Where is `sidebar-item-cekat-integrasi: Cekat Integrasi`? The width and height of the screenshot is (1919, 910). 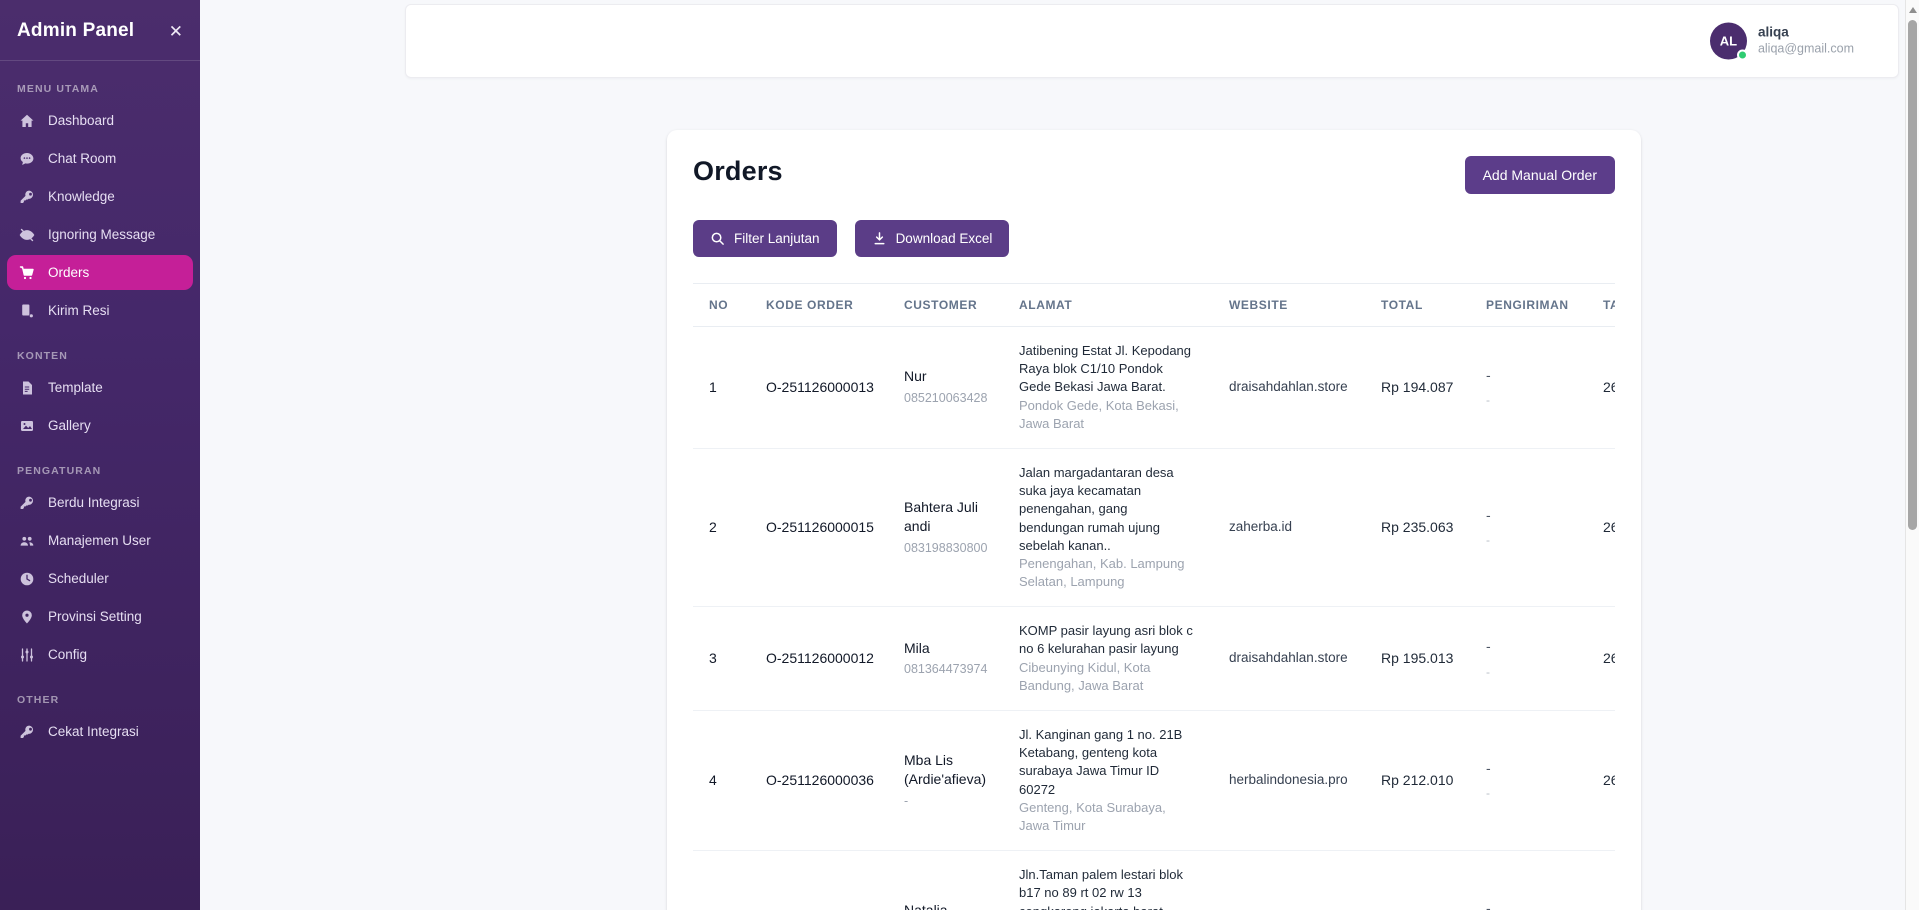 sidebar-item-cekat-integrasi: Cekat Integrasi is located at coordinates (100, 731).